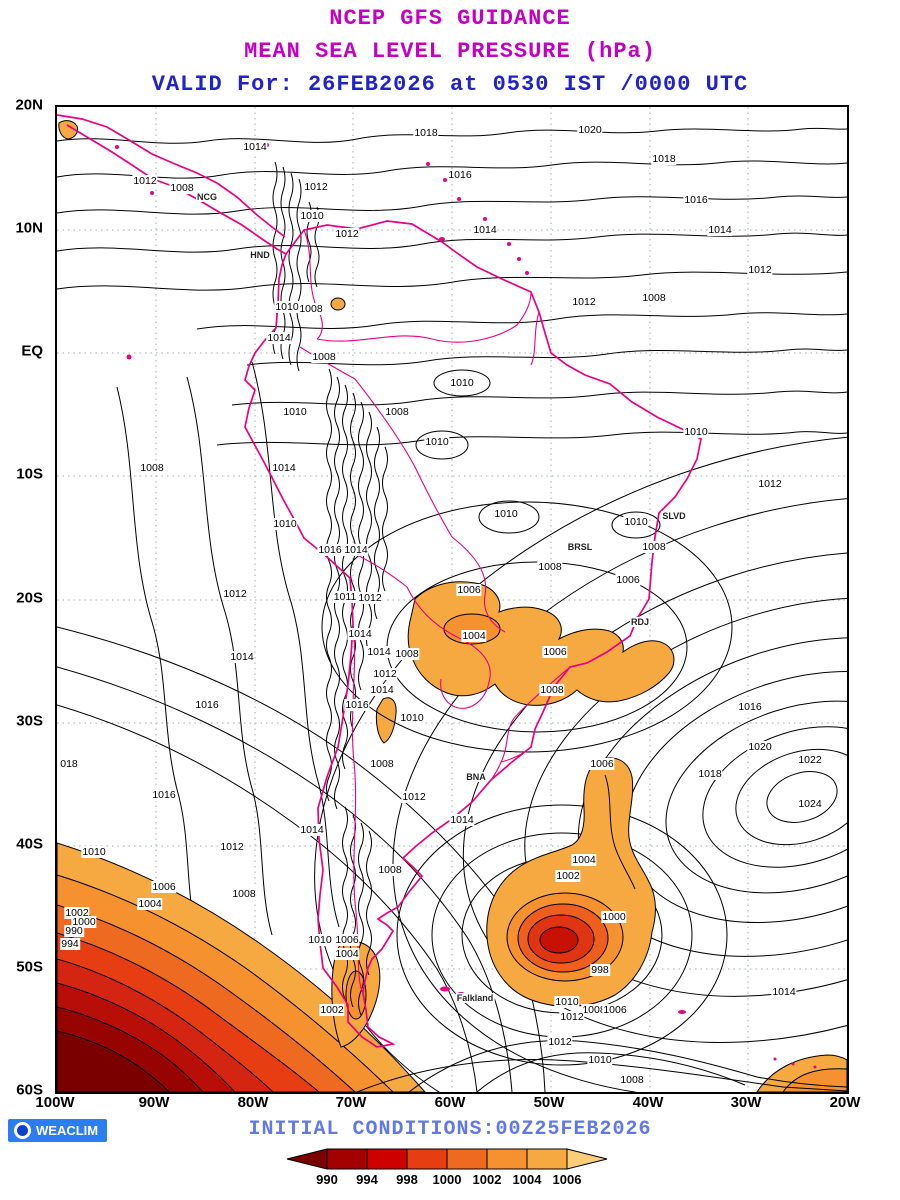 The height and width of the screenshot is (1200, 900). I want to click on weaclim-circle-icon, so click(22, 1130).